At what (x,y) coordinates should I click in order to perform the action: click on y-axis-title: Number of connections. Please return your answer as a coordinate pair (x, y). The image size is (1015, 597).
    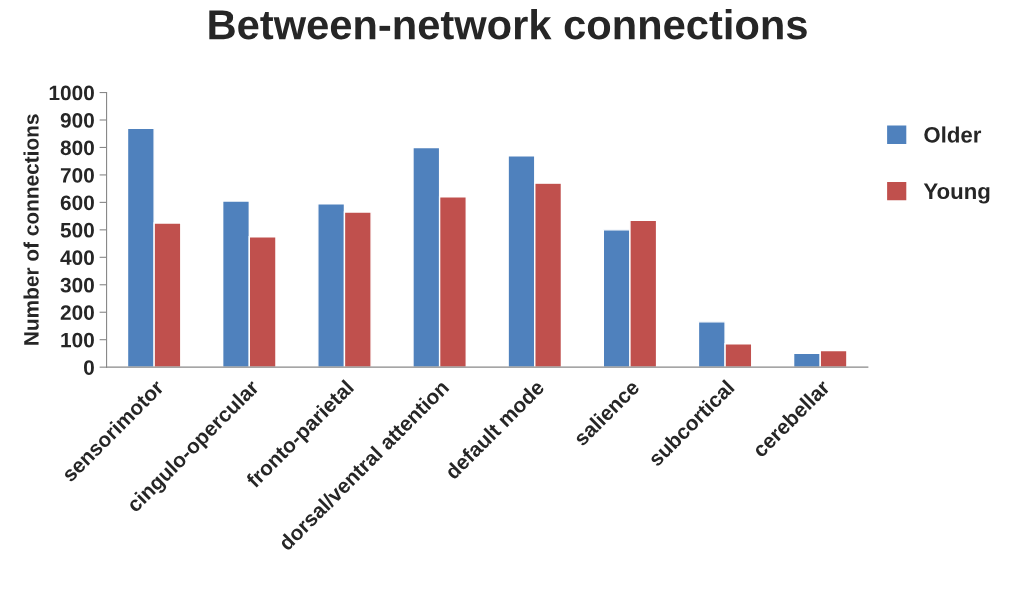
    Looking at the image, I should click on (31, 229).